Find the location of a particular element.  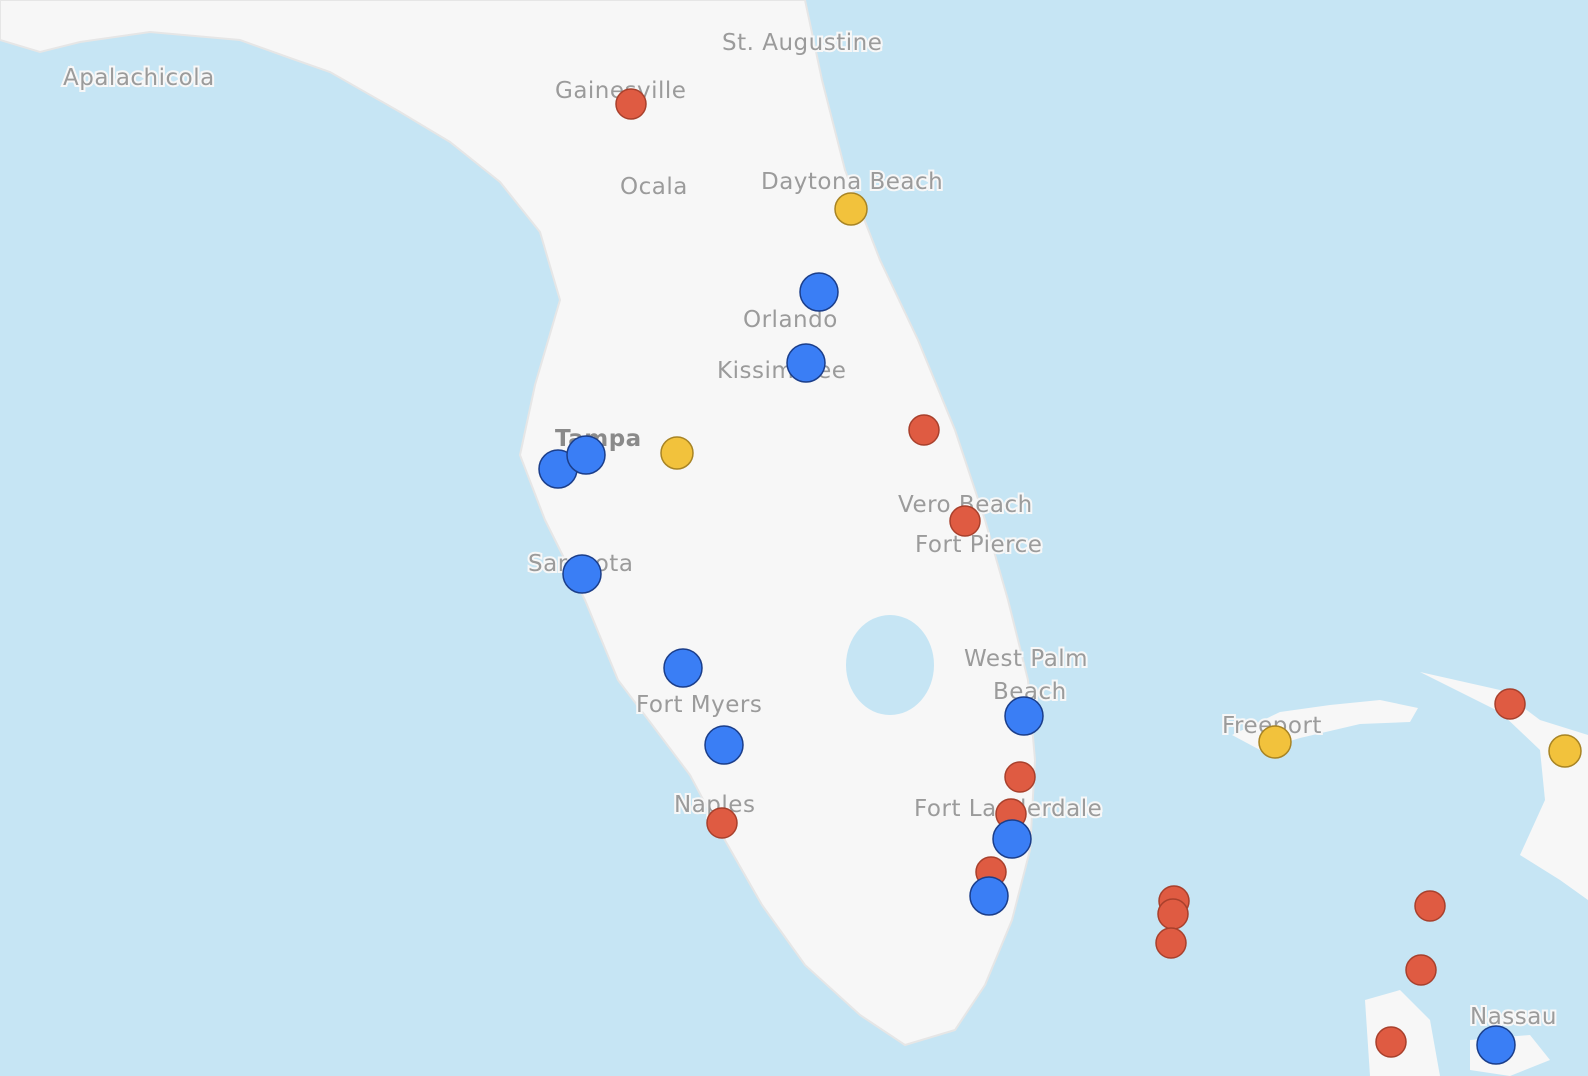

city-label: Fort Pierce is located at coordinates (978, 545).